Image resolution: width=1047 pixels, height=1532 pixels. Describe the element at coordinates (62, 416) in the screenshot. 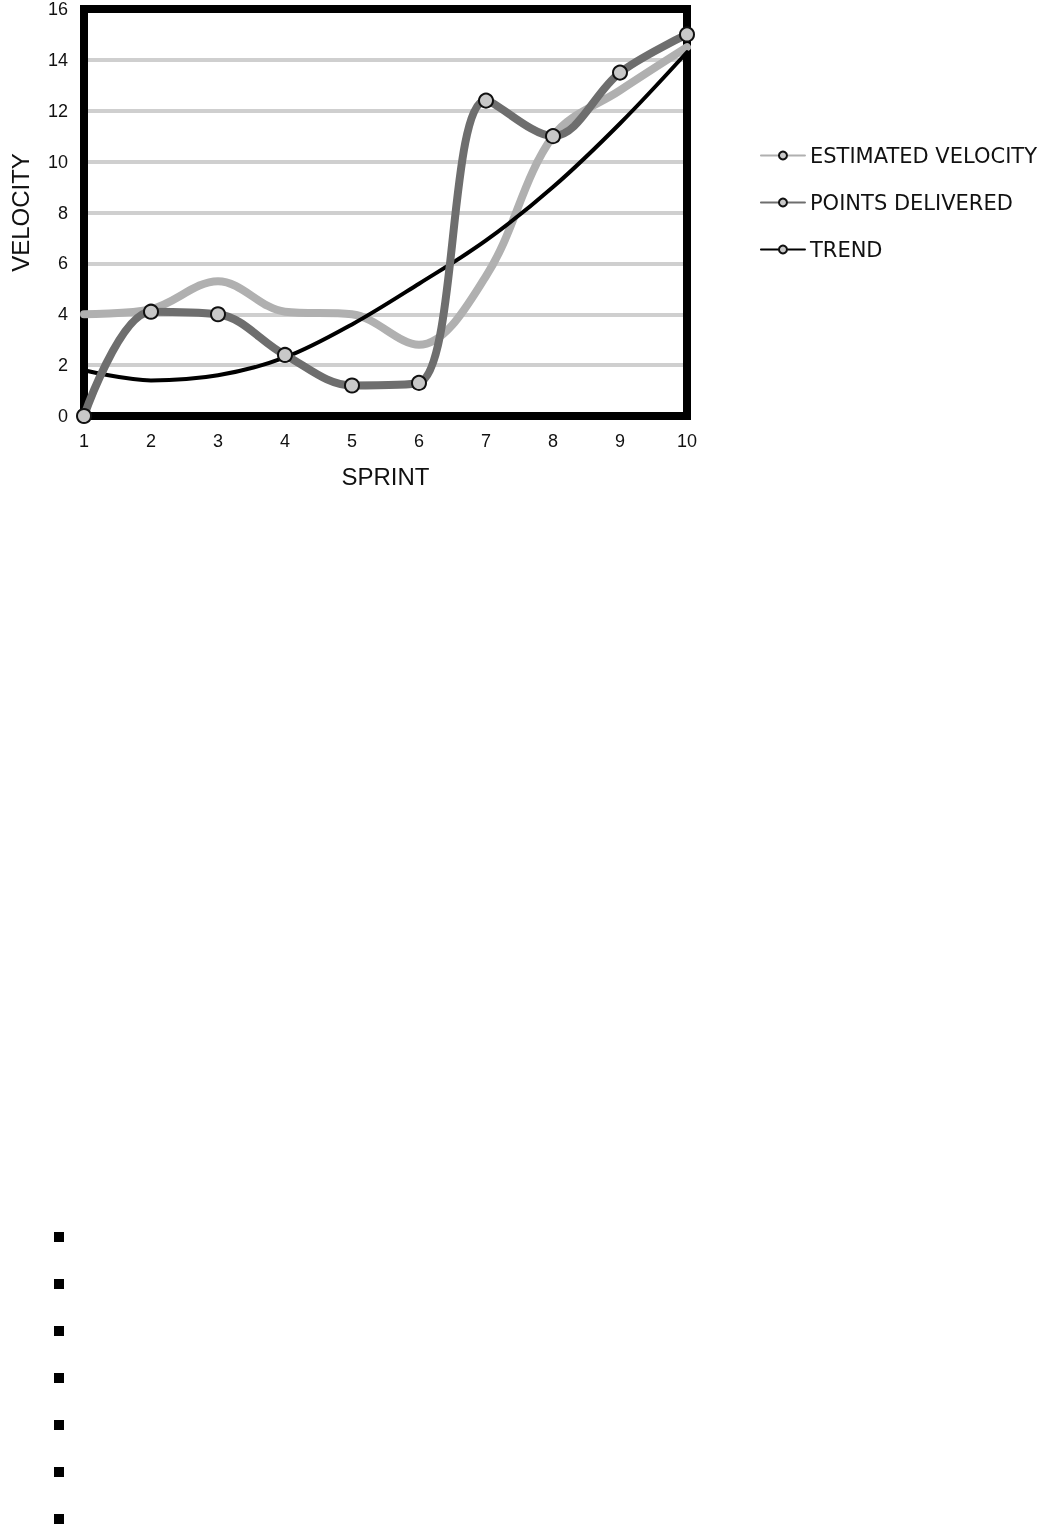

I see `y-tick-label: 0` at that location.